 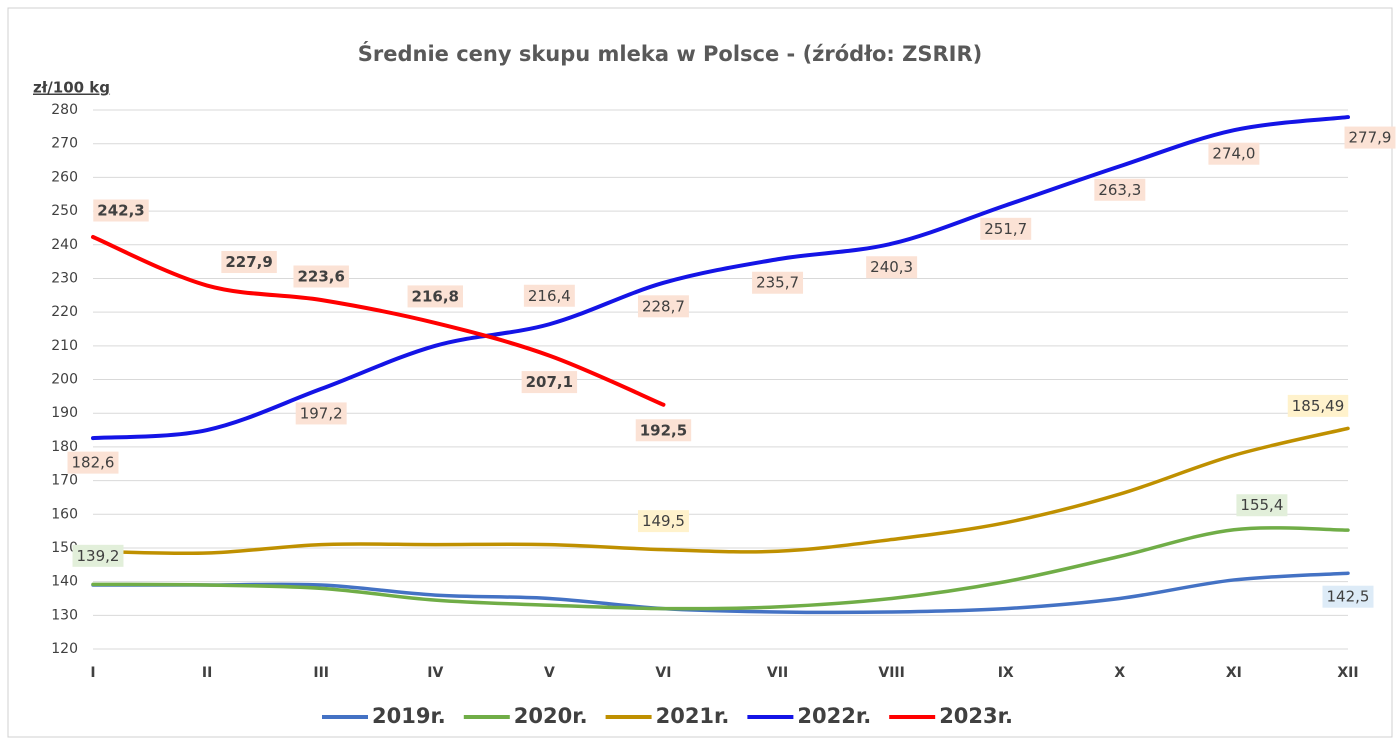 I want to click on data-label: 274,0, so click(x=1234, y=153).